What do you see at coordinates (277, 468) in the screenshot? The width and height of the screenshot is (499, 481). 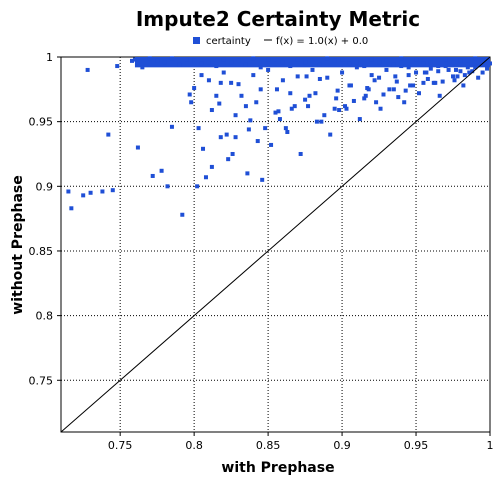 I see `x-axis-label: with Prephase` at bounding box center [277, 468].